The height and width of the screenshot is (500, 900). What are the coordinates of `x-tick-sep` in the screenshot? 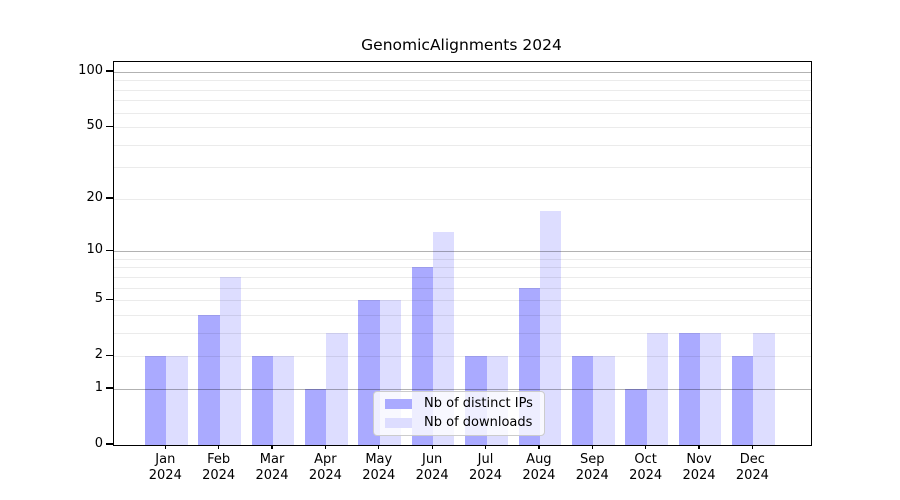 It's located at (592, 447).